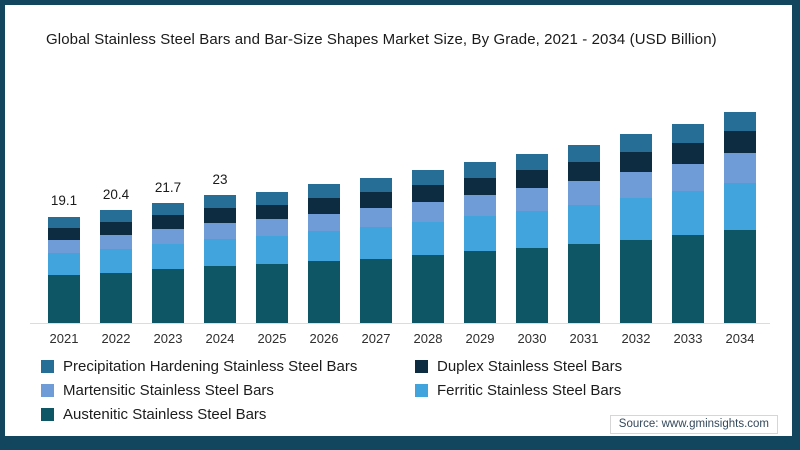 Image resolution: width=800 pixels, height=450 pixels. Describe the element at coordinates (693, 424) in the screenshot. I see `source-attribution: Source: www.gminsights.com` at that location.